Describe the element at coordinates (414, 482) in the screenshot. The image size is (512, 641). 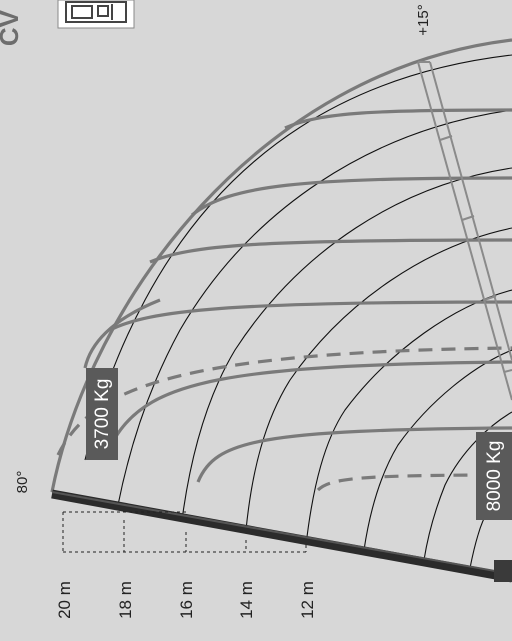
I see `dashed-load-curve` at that location.